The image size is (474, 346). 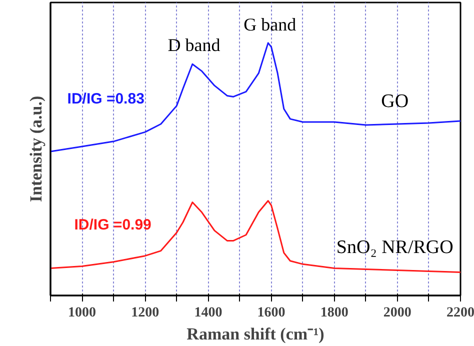 I want to click on series-label: GO, so click(x=395, y=101).